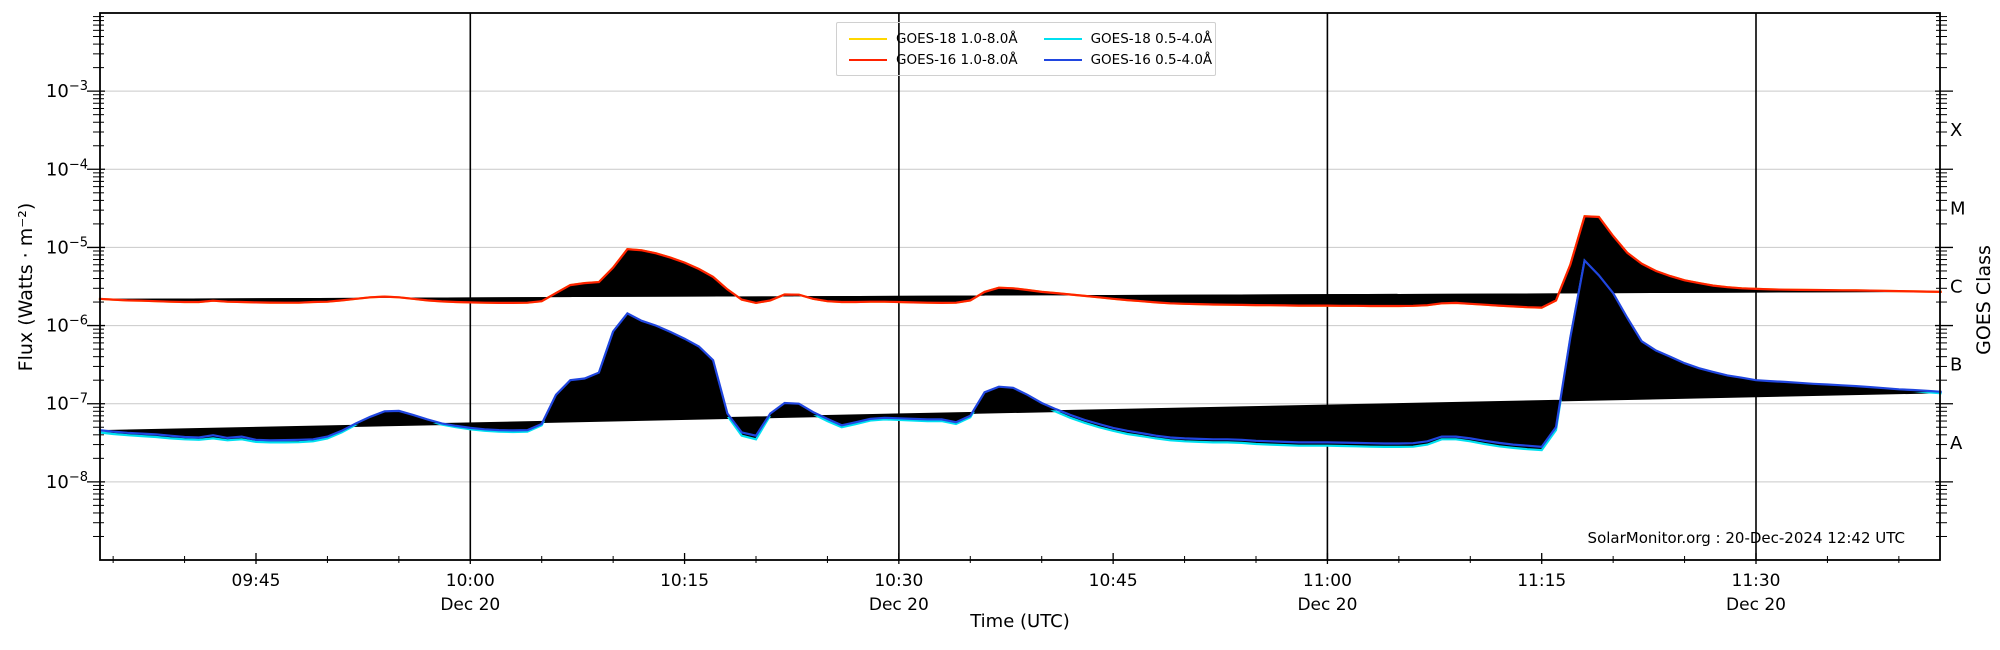 Image resolution: width=2000 pixels, height=650 pixels. Describe the element at coordinates (256, 581) in the screenshot. I see `svg-text: 09:45` at that location.